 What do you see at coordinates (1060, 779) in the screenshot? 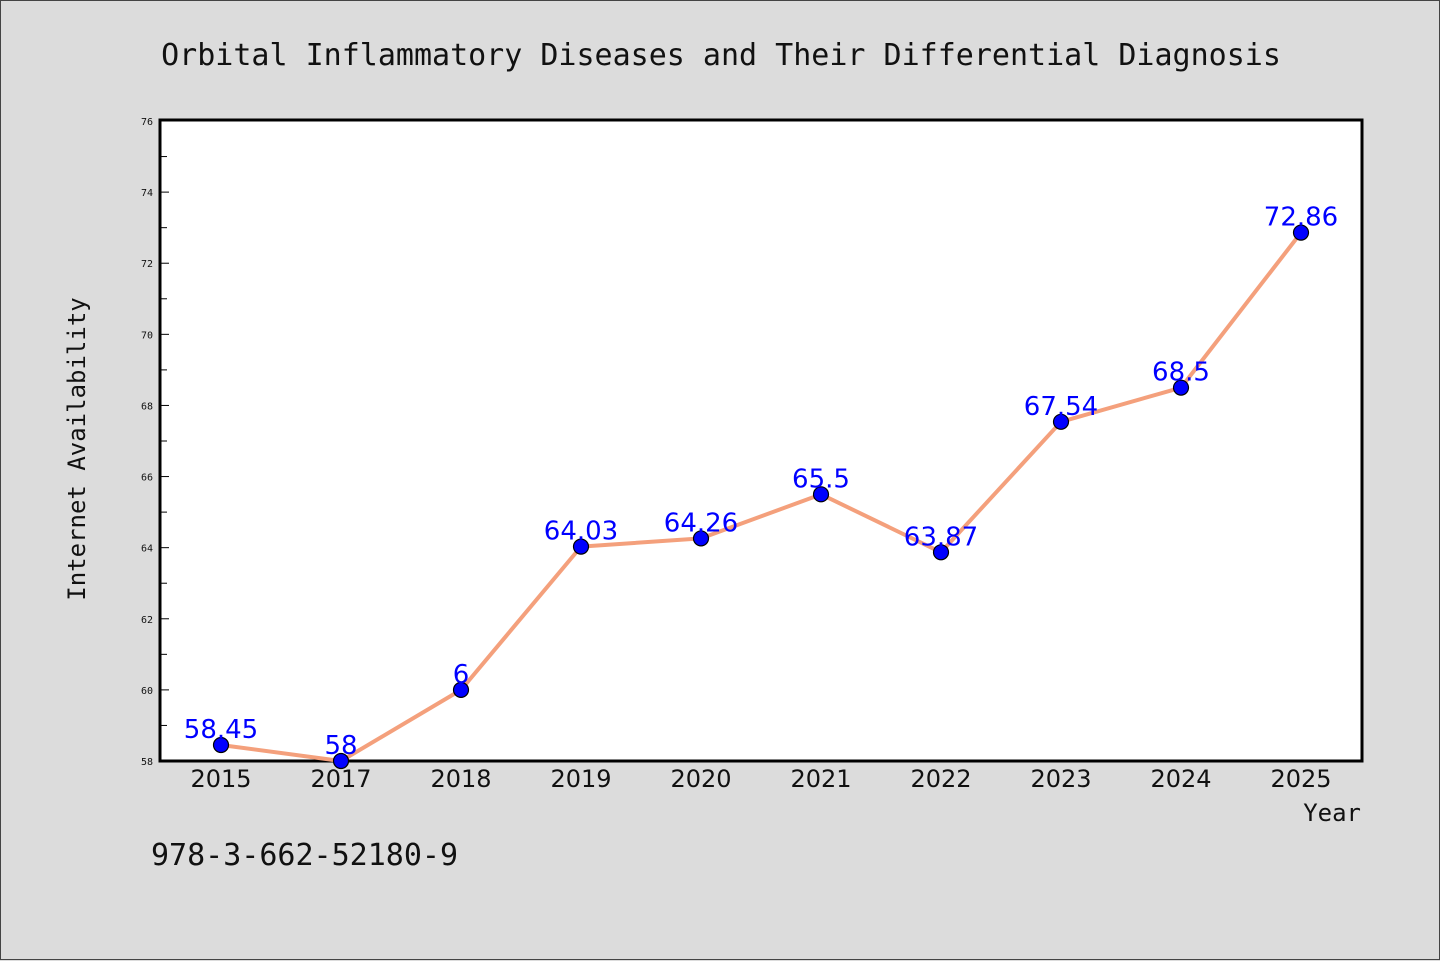
I see `x-tick-label: 2023` at bounding box center [1060, 779].